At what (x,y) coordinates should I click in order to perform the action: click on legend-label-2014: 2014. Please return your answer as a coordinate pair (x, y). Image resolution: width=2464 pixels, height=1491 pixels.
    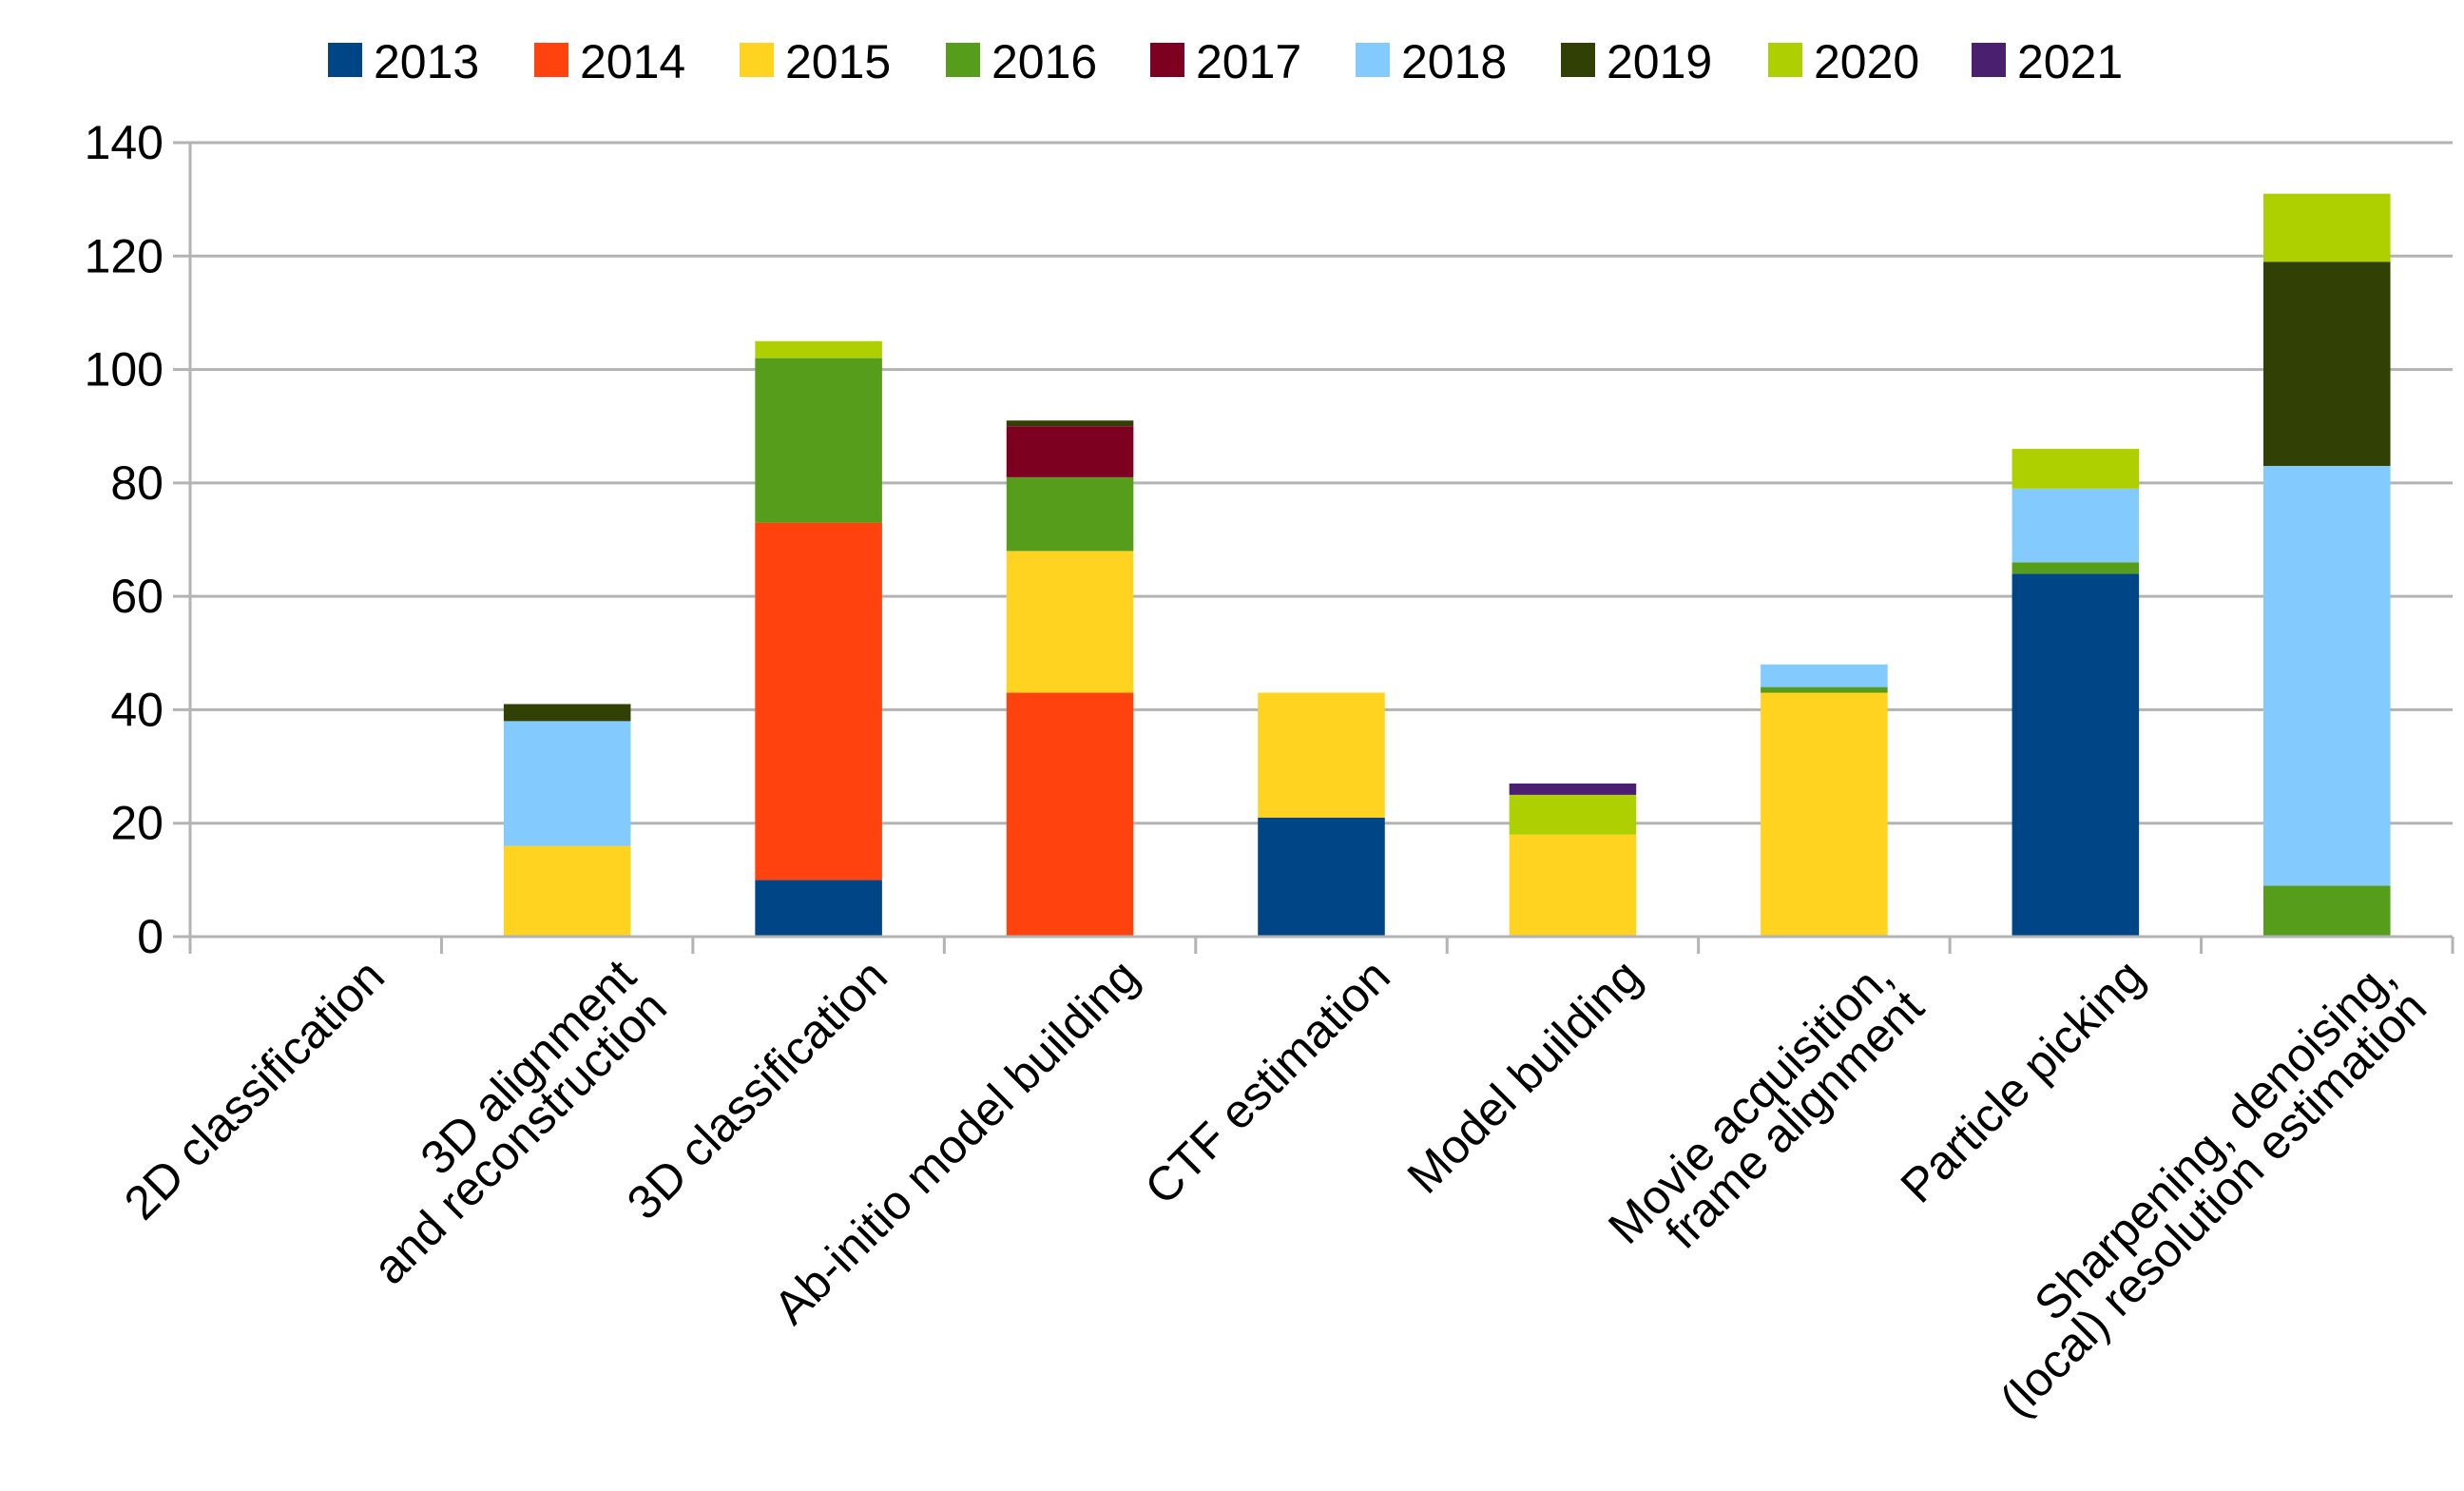
    Looking at the image, I should click on (632, 61).